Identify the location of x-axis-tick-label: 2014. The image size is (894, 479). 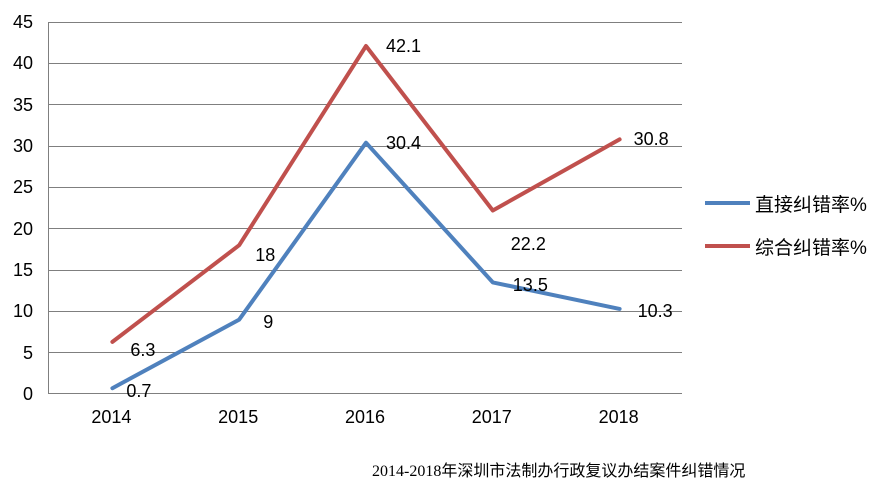
(111, 417).